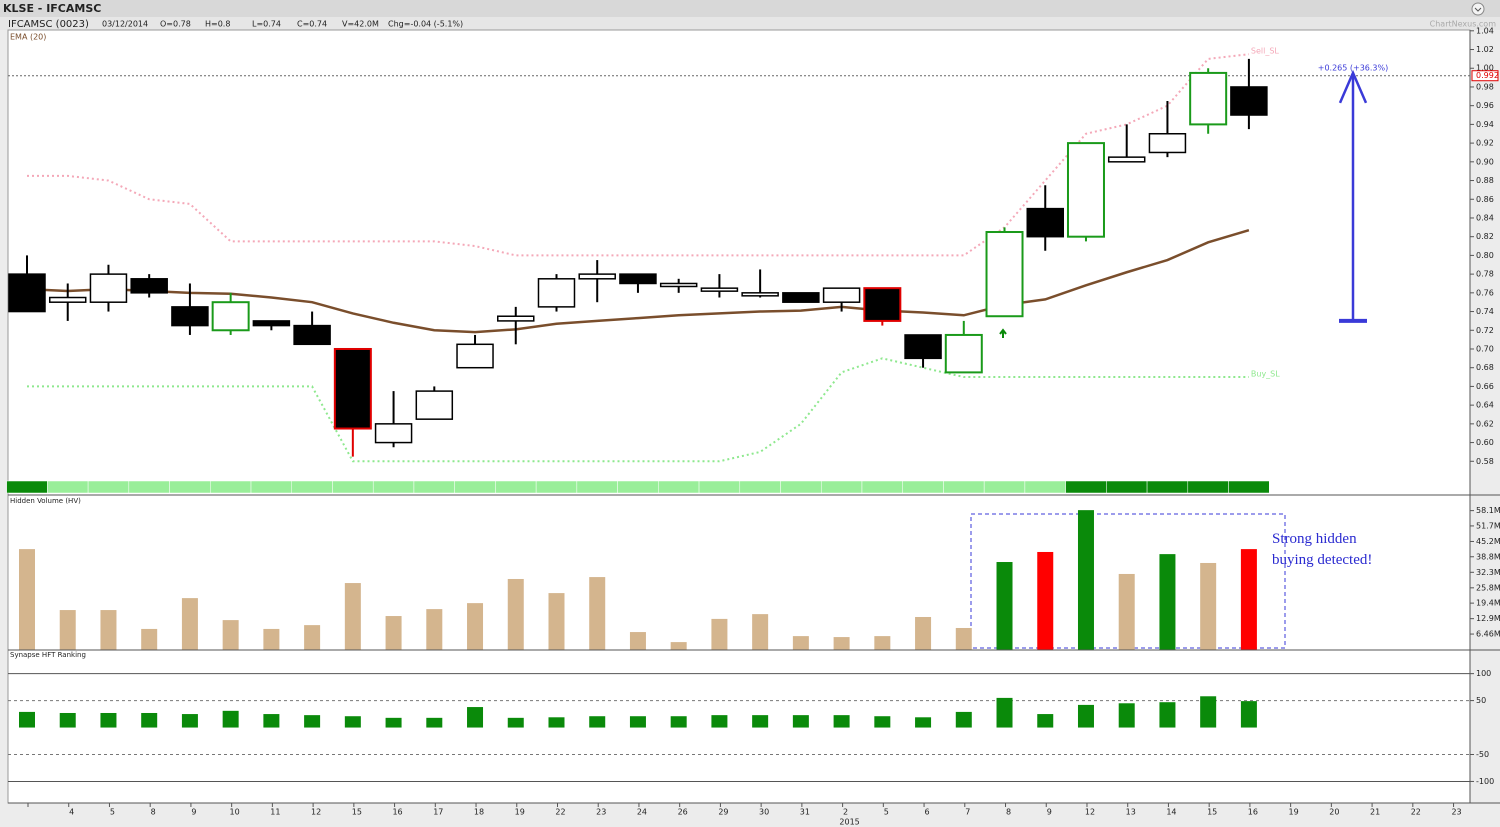 The height and width of the screenshot is (827, 1500). I want to click on x-tick-label: 6, so click(927, 812).